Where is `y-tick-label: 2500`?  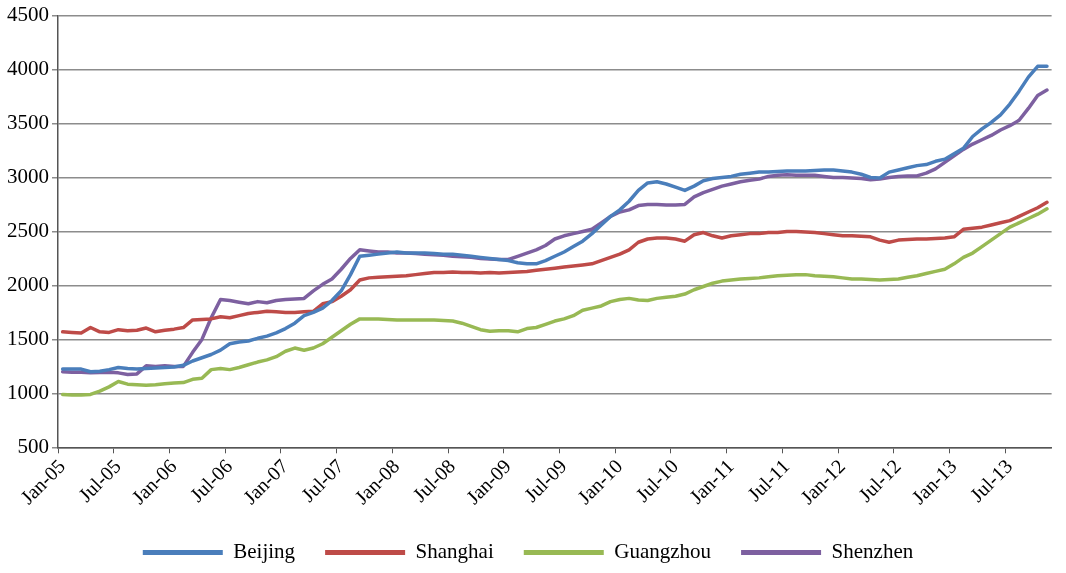
y-tick-label: 2500 is located at coordinates (28, 229).